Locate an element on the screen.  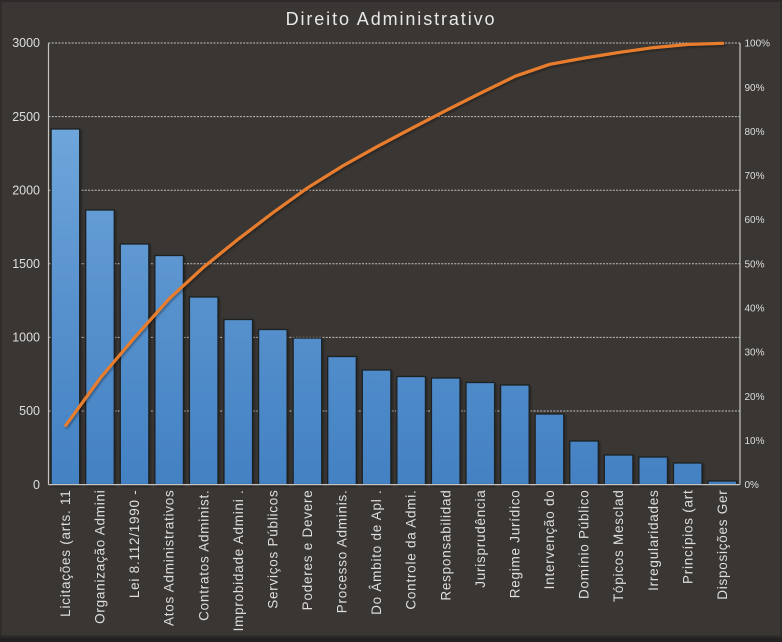
svg-text: Serviços Públicos is located at coordinates (272, 549).